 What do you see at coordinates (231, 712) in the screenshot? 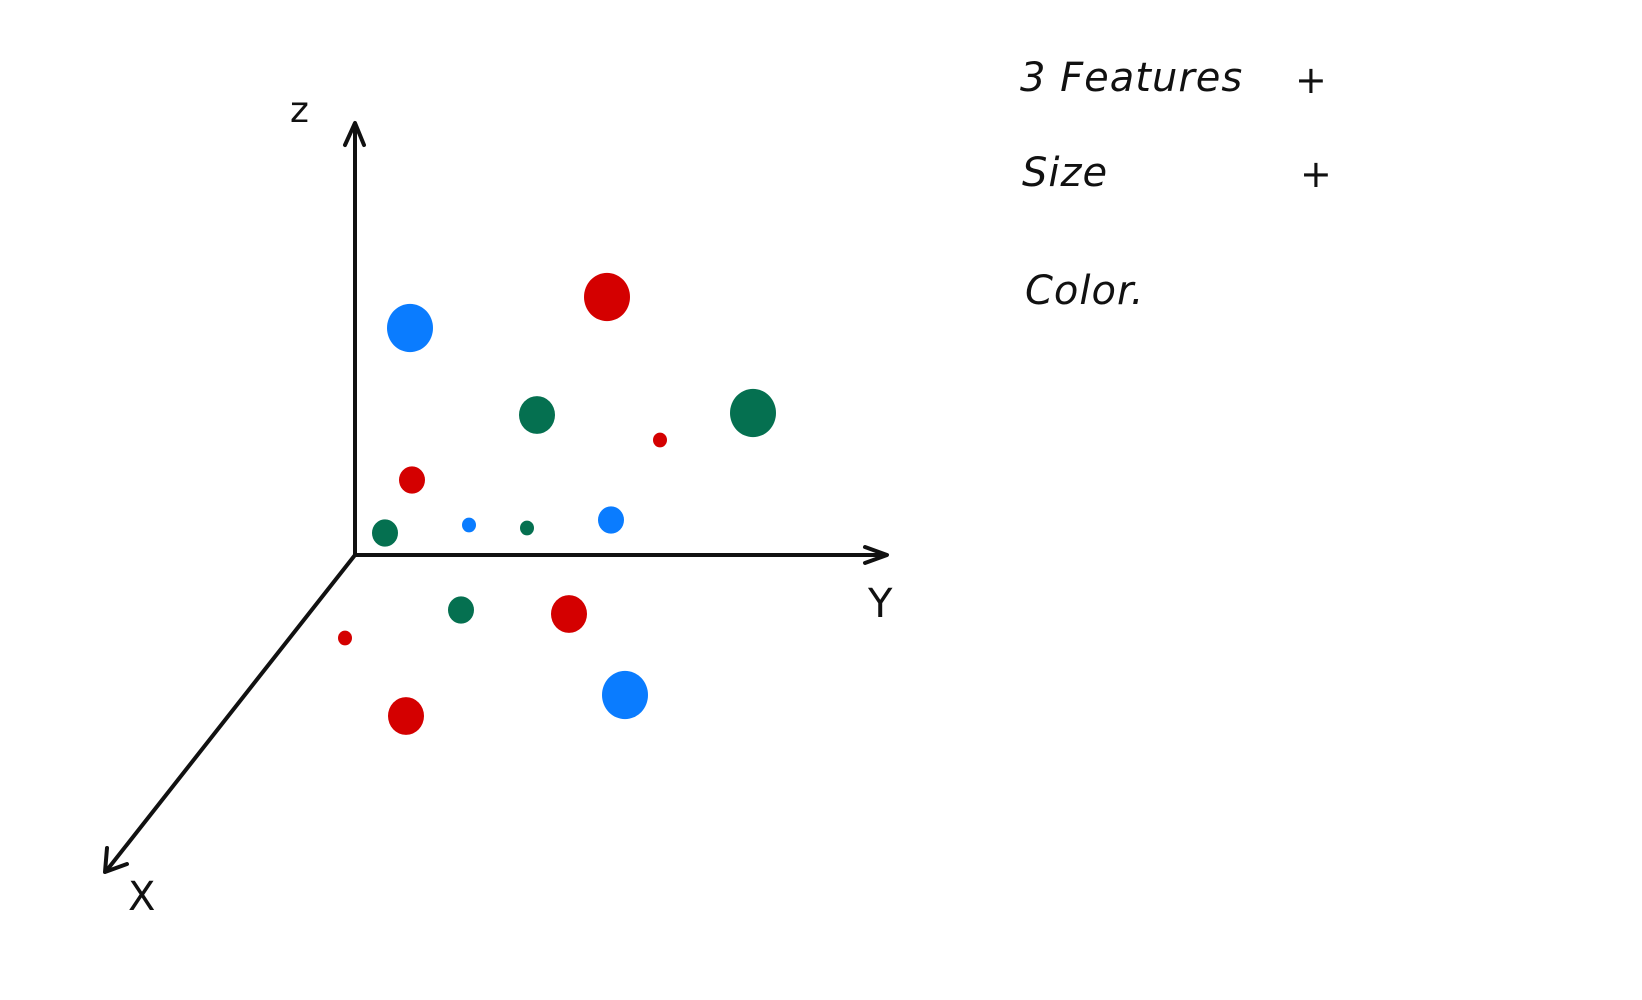
I see `x-axis` at bounding box center [231, 712].